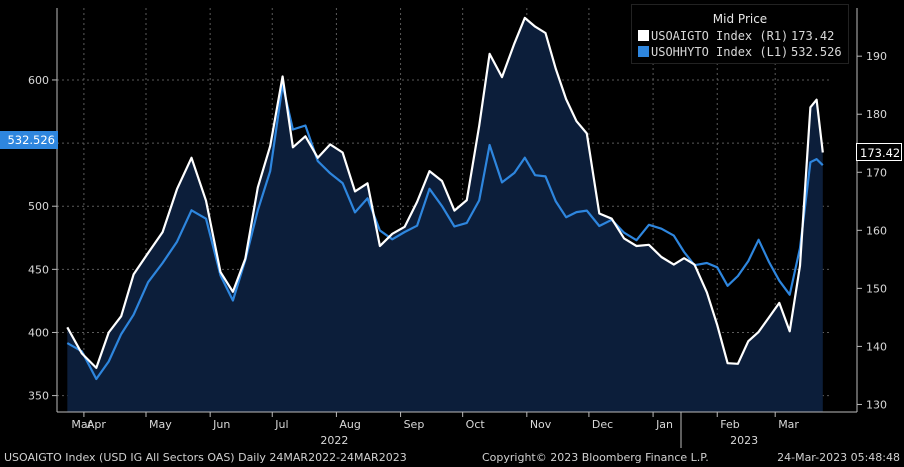 This screenshot has height=467, width=904. What do you see at coordinates (740, 19) in the screenshot?
I see `legend-title: Mid Price` at bounding box center [740, 19].